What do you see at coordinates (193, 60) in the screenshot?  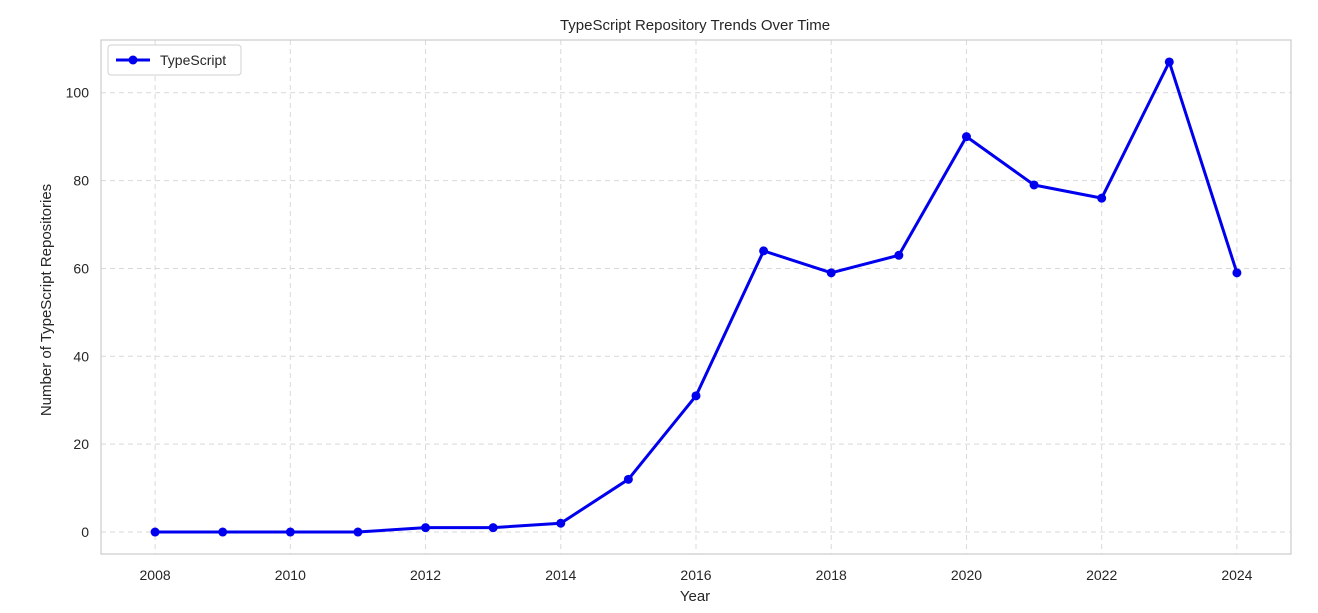 I see `legend-label-typescript: TypeScript` at bounding box center [193, 60].